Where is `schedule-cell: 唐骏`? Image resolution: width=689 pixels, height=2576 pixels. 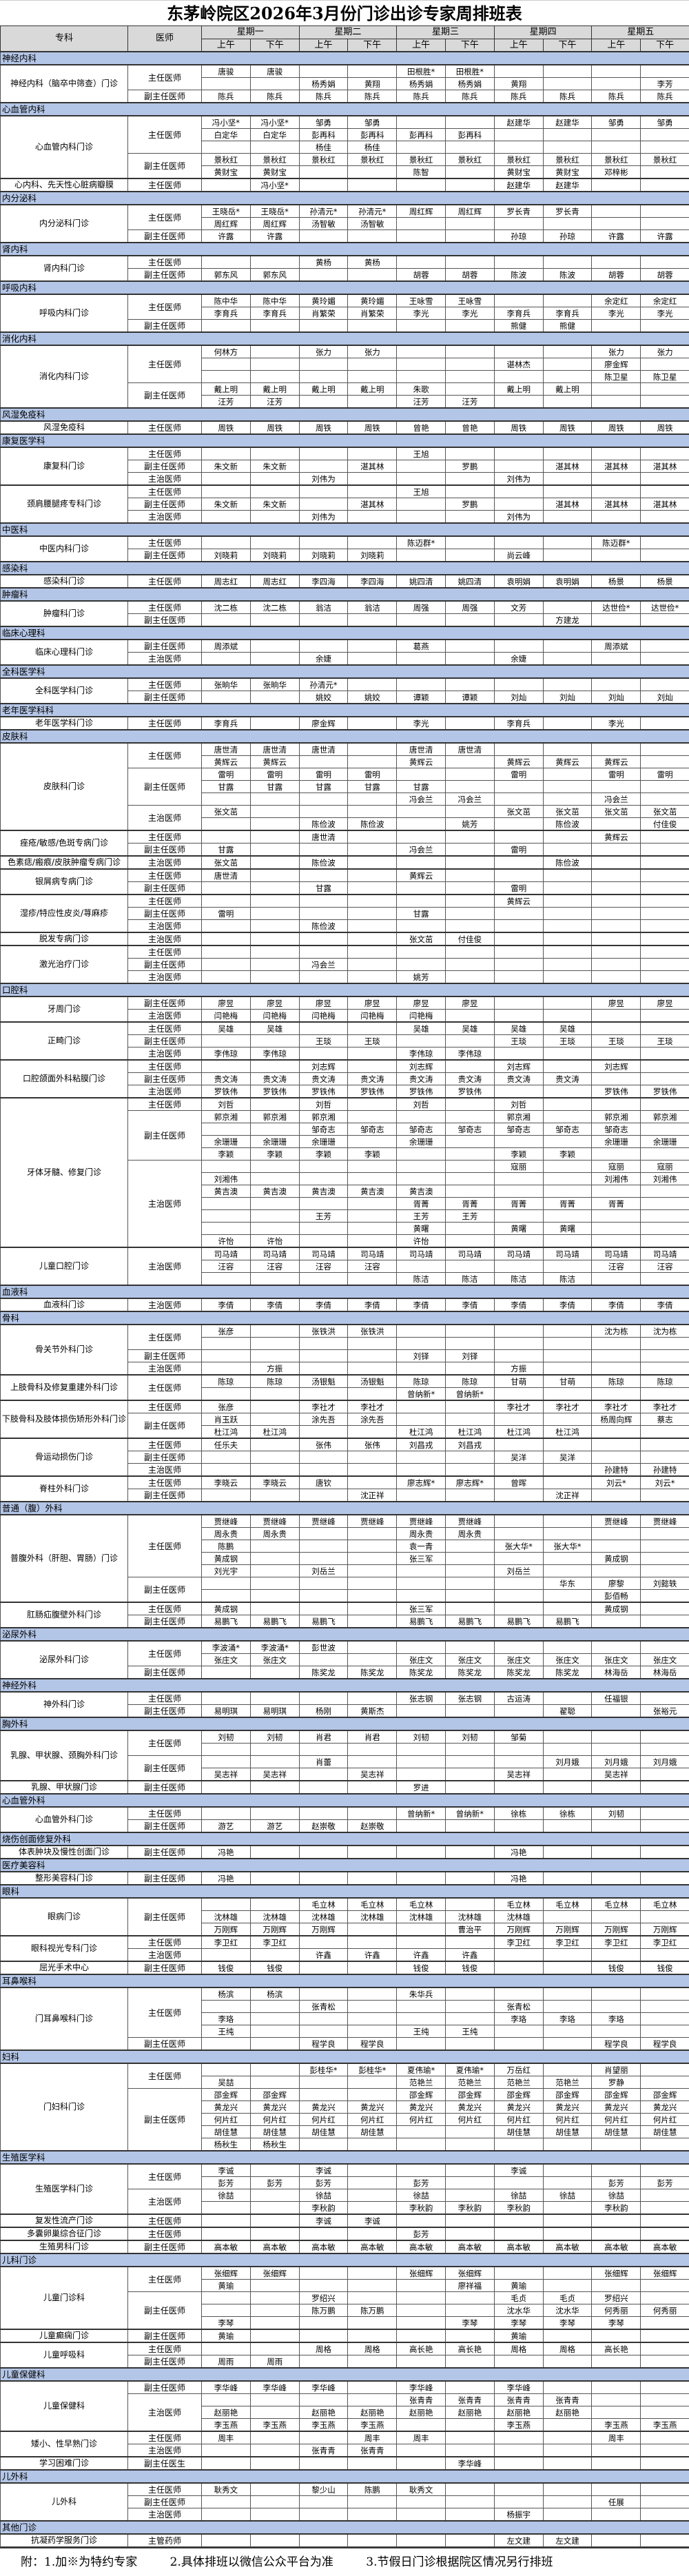
schedule-cell: 唐骏 is located at coordinates (226, 71).